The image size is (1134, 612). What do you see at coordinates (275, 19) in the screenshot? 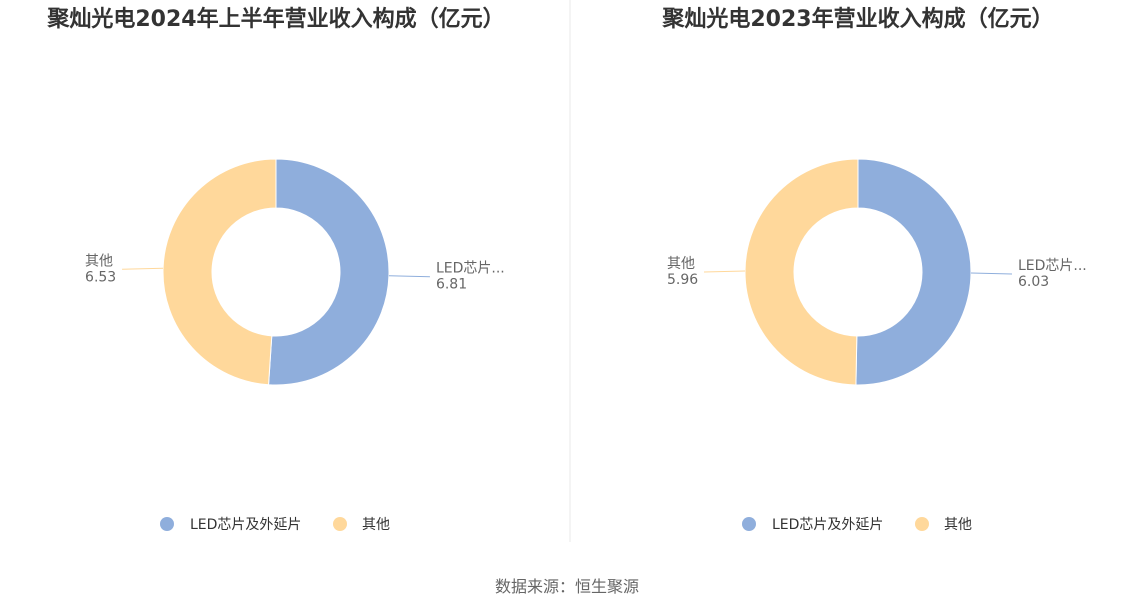
I see `chart-title: 聚灿光电2024年上半年营业收入构成（亿元）` at bounding box center [275, 19].